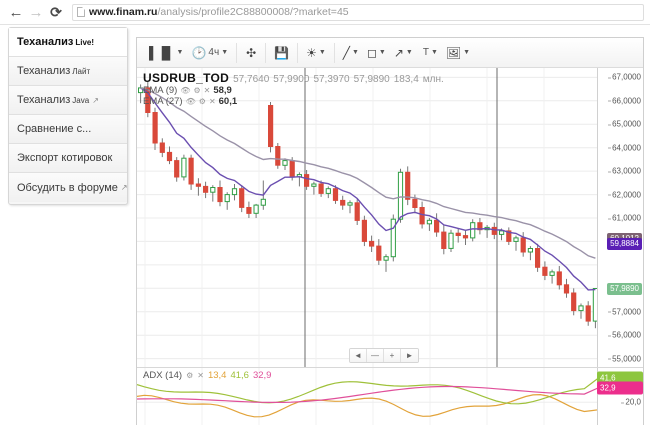  I want to click on toolbar-group: 💾, so click(284, 52).